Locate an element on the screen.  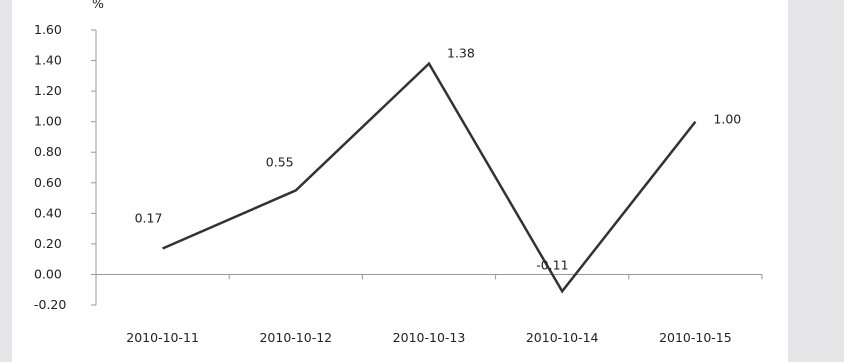
x-tick-label: 2010-10-14 is located at coordinates (562, 337).